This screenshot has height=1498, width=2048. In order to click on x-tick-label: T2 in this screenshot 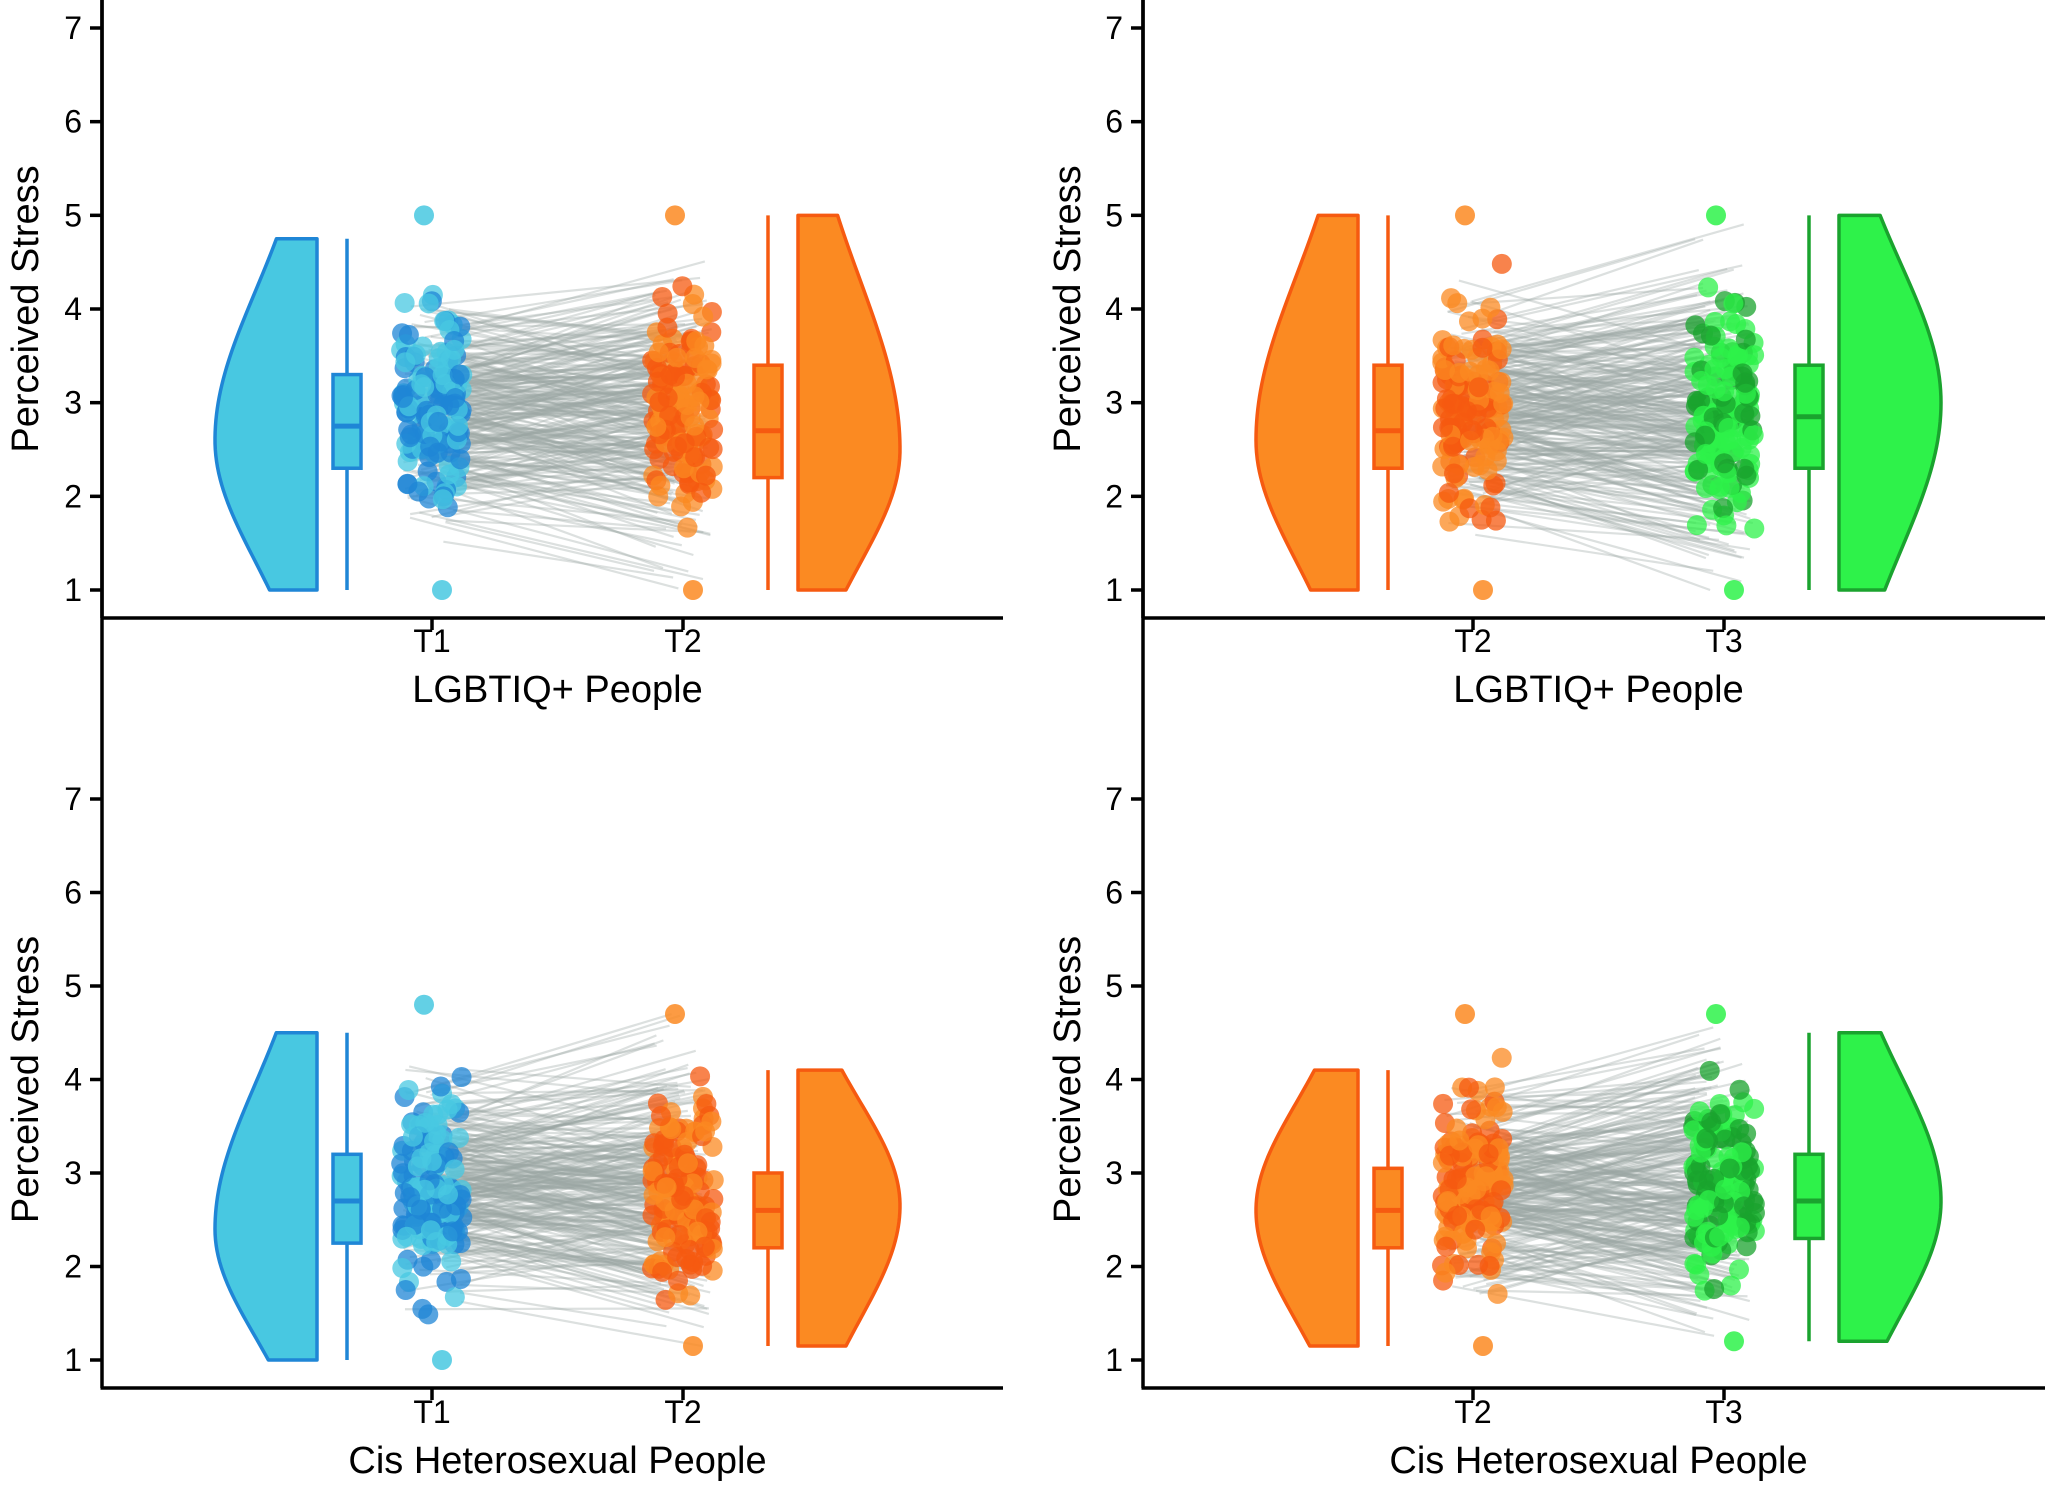, I will do `click(682, 1412)`.